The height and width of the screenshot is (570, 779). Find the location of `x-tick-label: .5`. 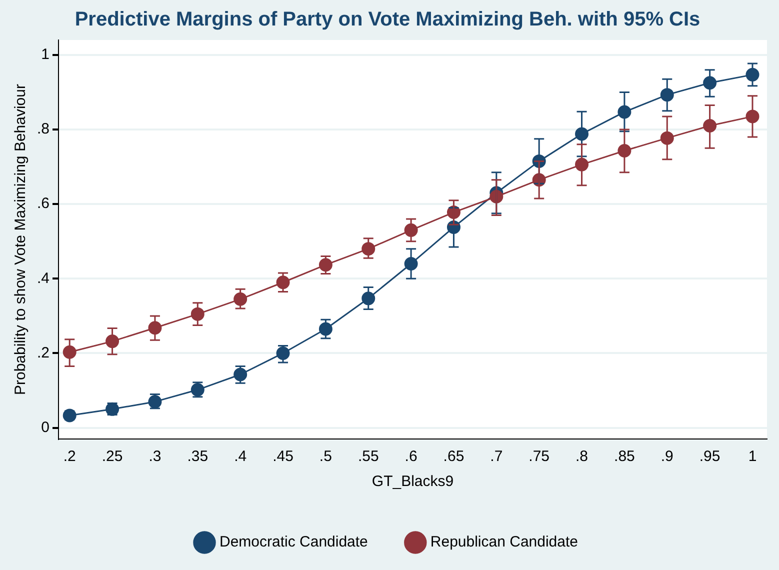

x-tick-label: .5 is located at coordinates (325, 457).